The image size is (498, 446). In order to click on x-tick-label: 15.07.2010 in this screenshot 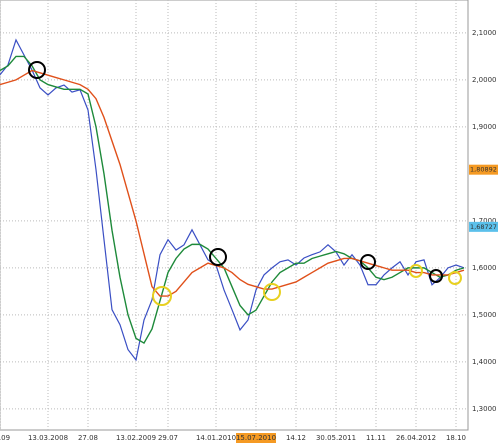, I will do `click(256, 438)`.